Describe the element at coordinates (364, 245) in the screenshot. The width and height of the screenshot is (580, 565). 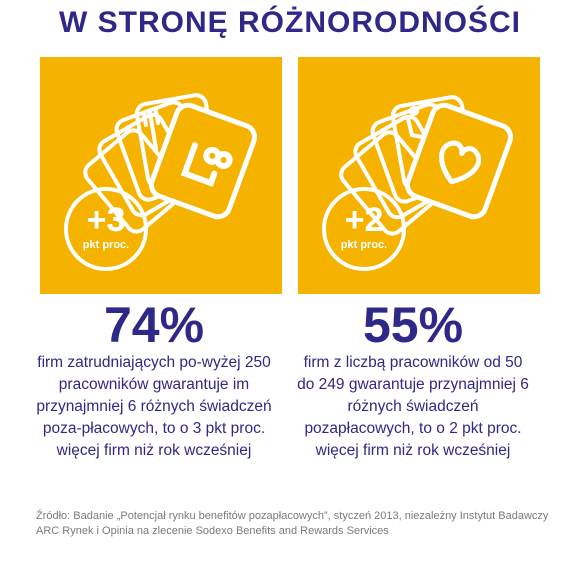
I see `right-badge-unit: pkt proc.` at that location.